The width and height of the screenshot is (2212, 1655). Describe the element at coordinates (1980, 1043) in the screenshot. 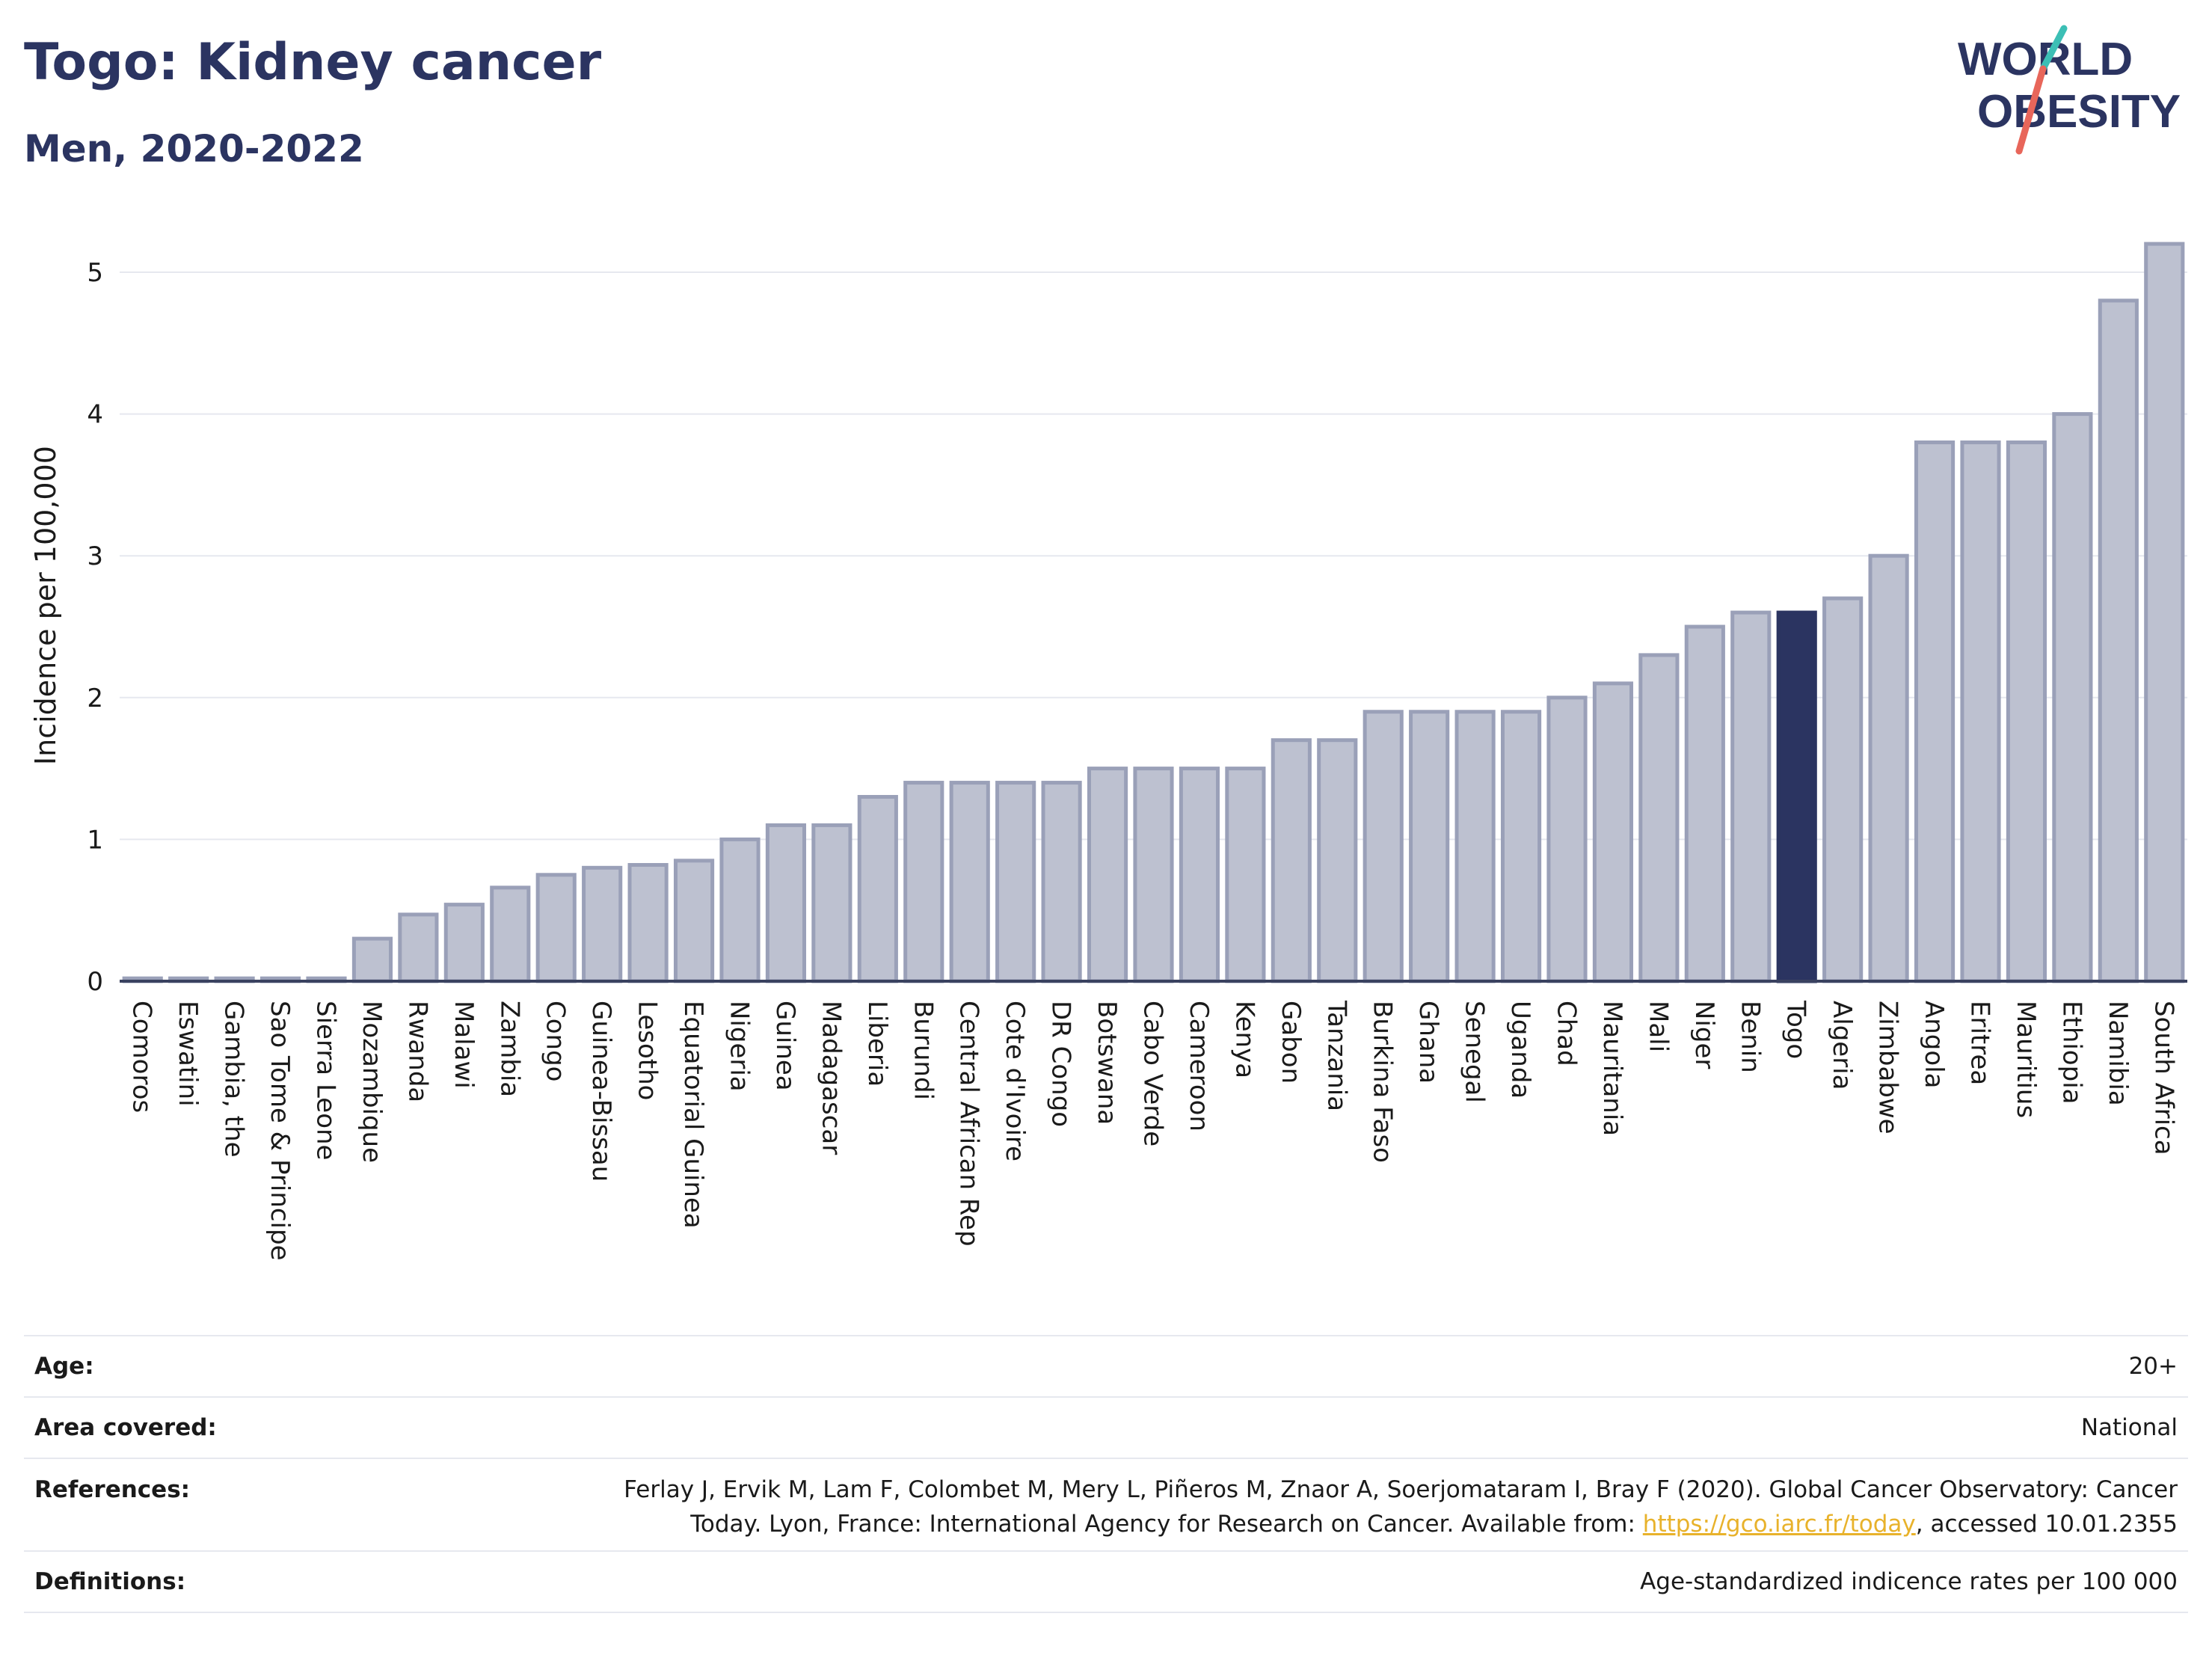

I see `x-tick-label: Eritrea` at that location.